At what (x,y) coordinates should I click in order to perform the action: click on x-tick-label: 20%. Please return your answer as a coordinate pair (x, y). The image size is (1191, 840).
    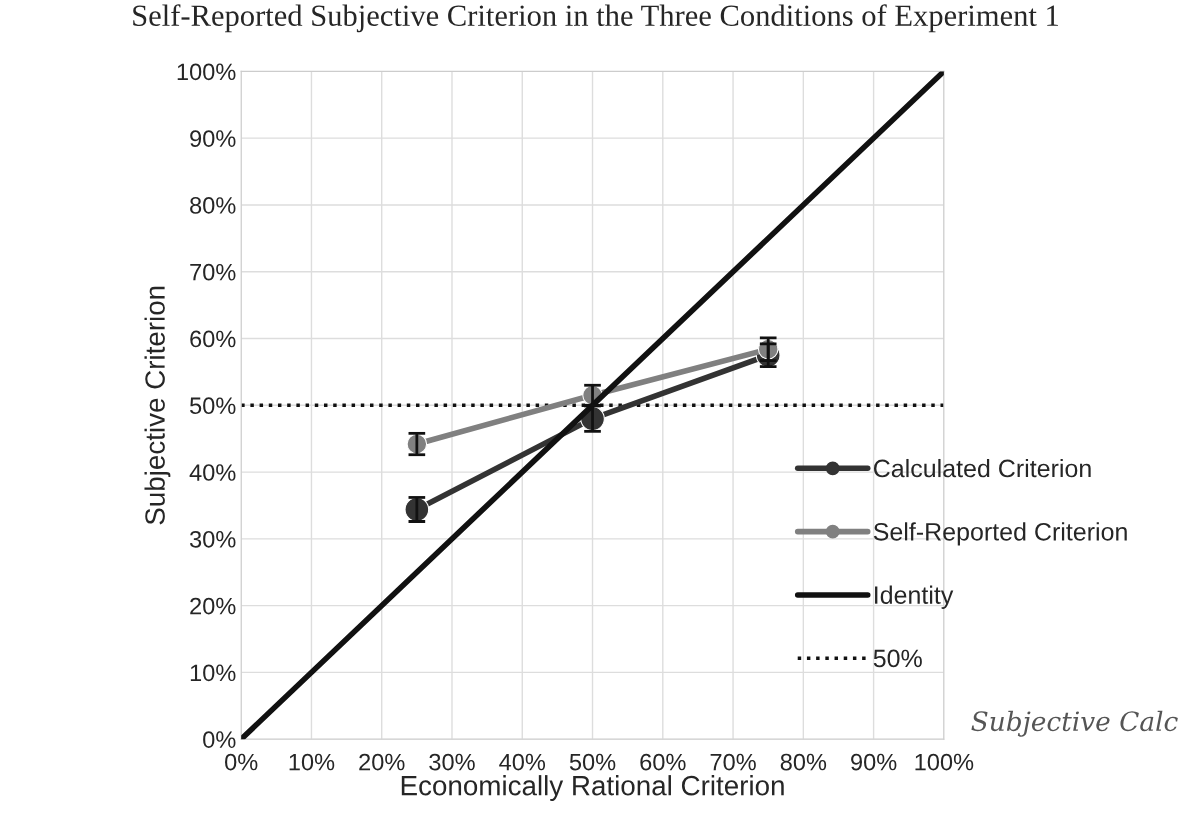
    Looking at the image, I should click on (382, 762).